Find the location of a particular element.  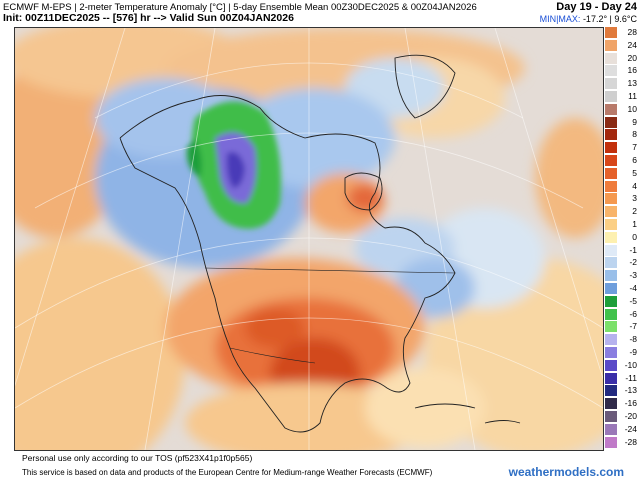

min-max-readout: MIN|MAX: -17.2° | 9.6°C is located at coordinates (588, 19).